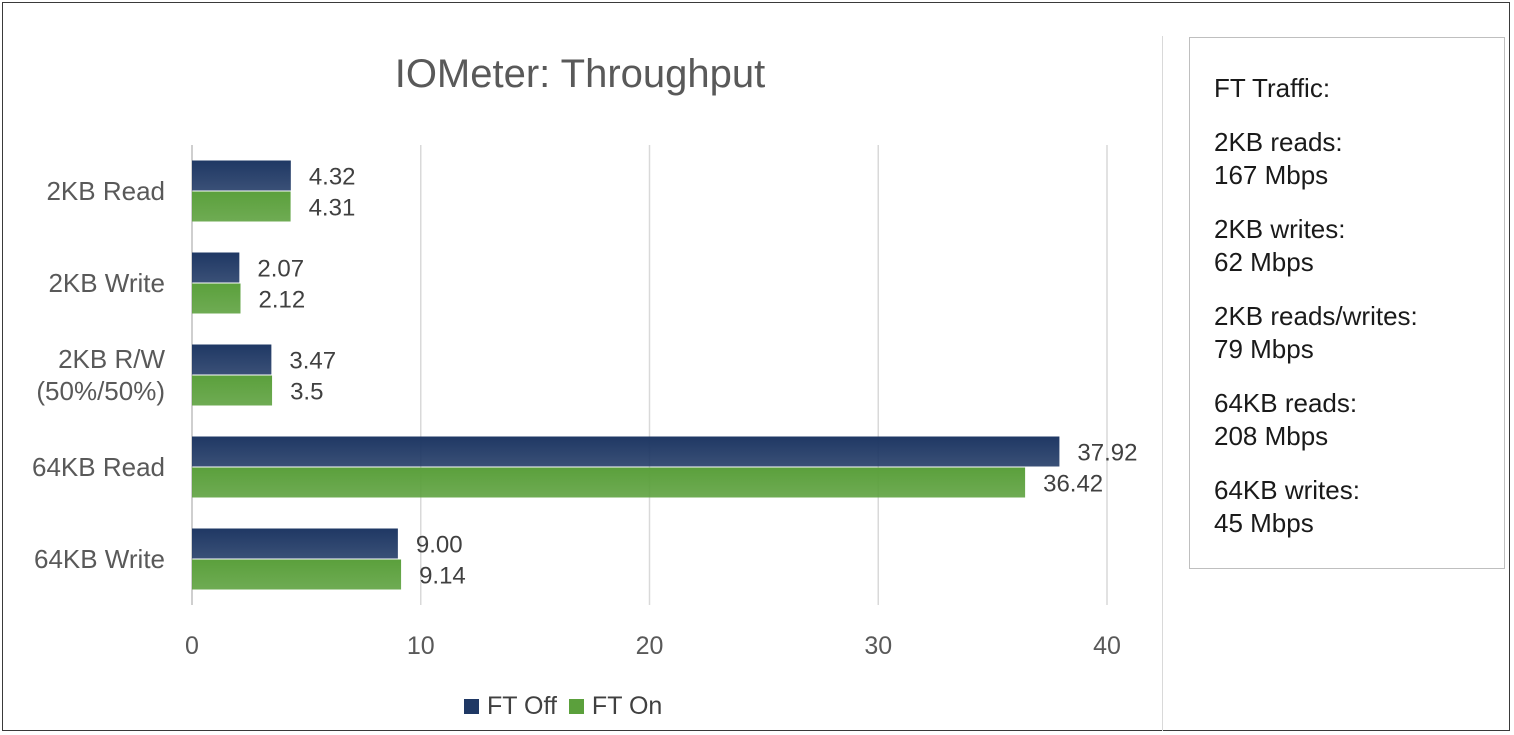 Image resolution: width=1514 pixels, height=735 pixels. What do you see at coordinates (1286, 403) in the screenshot?
I see `ft-traffic-label: 64KB reads:` at bounding box center [1286, 403].